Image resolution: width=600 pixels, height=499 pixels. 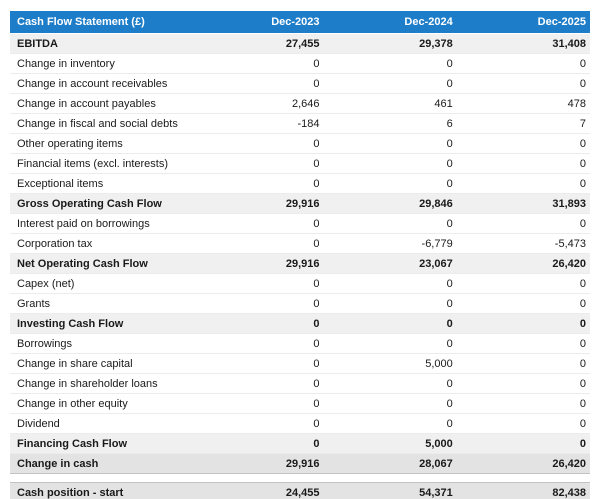 I want to click on spacer-row, so click(x=300, y=478).